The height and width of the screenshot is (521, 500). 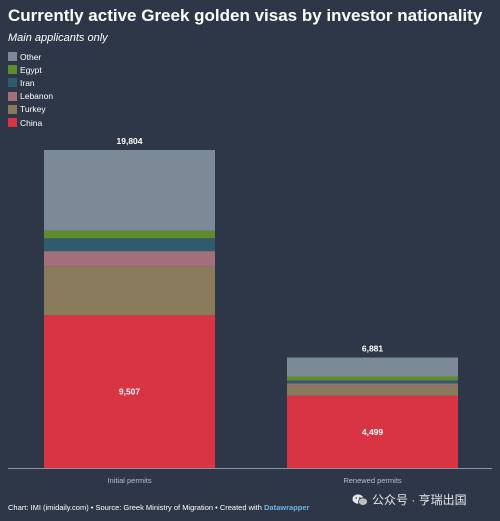 I want to click on bar-segment-egypt-initial, so click(x=129, y=234).